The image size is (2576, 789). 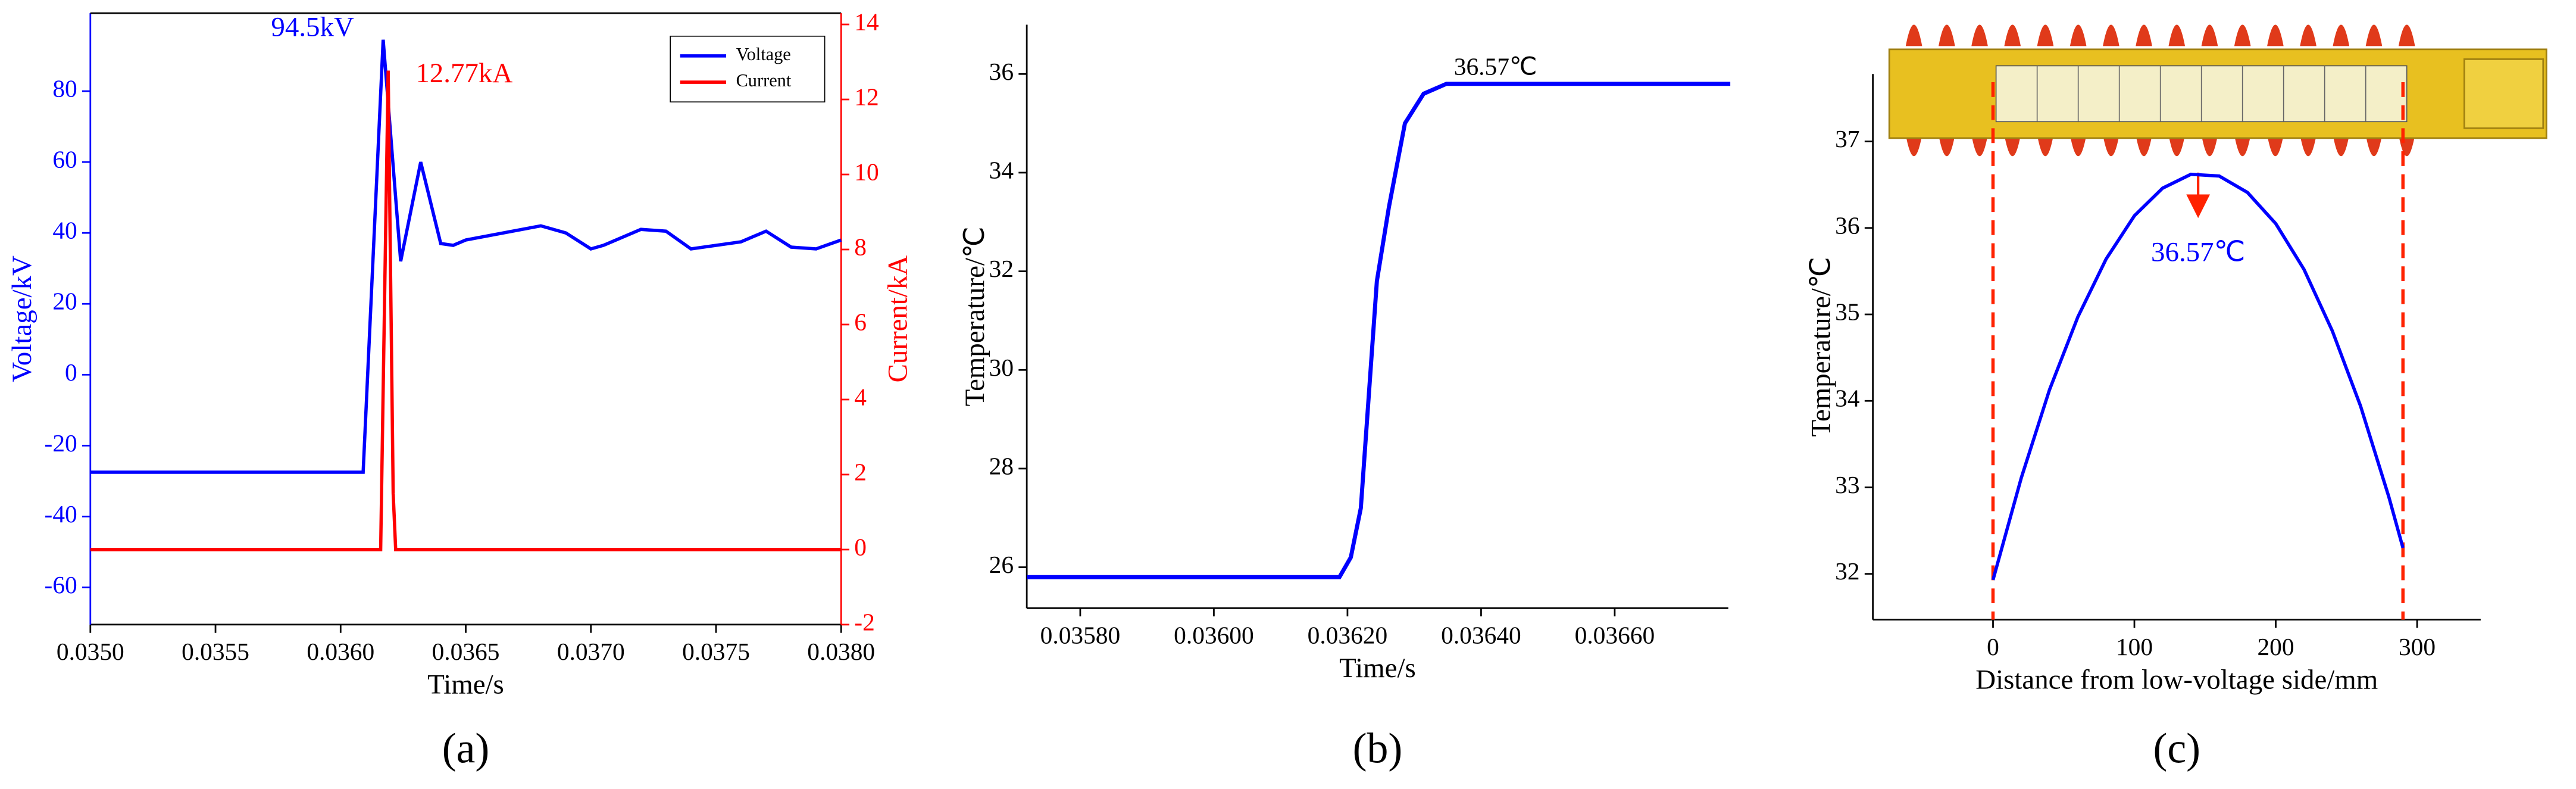 I want to click on x-tick-label: 0.0380, so click(x=841, y=651).